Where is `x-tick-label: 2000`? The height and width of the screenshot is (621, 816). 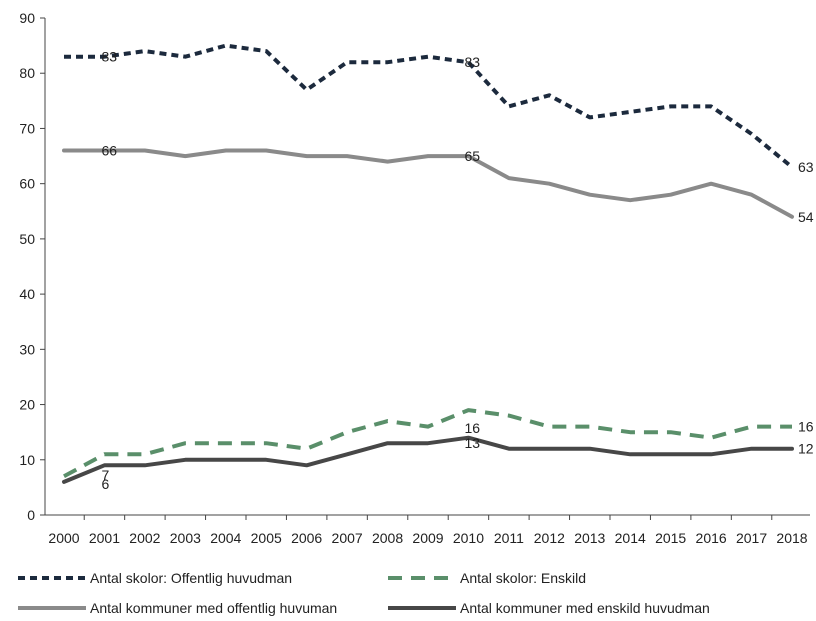 x-tick-label: 2000 is located at coordinates (63, 538).